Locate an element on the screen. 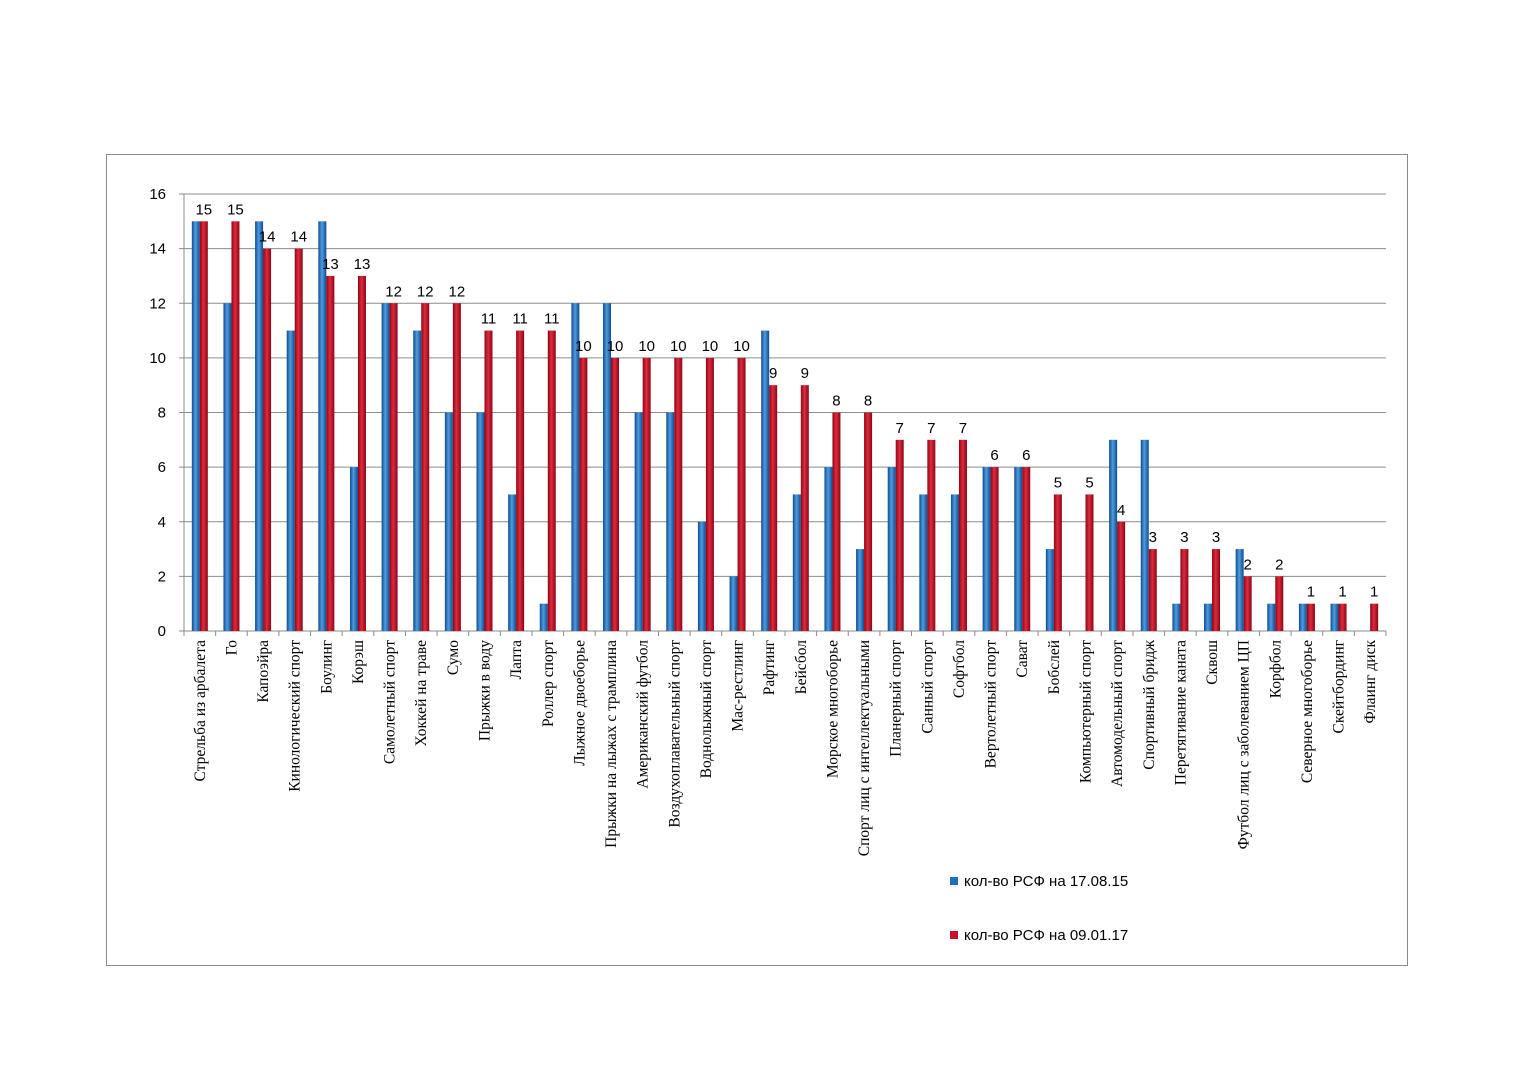  category-label: Перетягивание каната is located at coordinates (1180, 712).